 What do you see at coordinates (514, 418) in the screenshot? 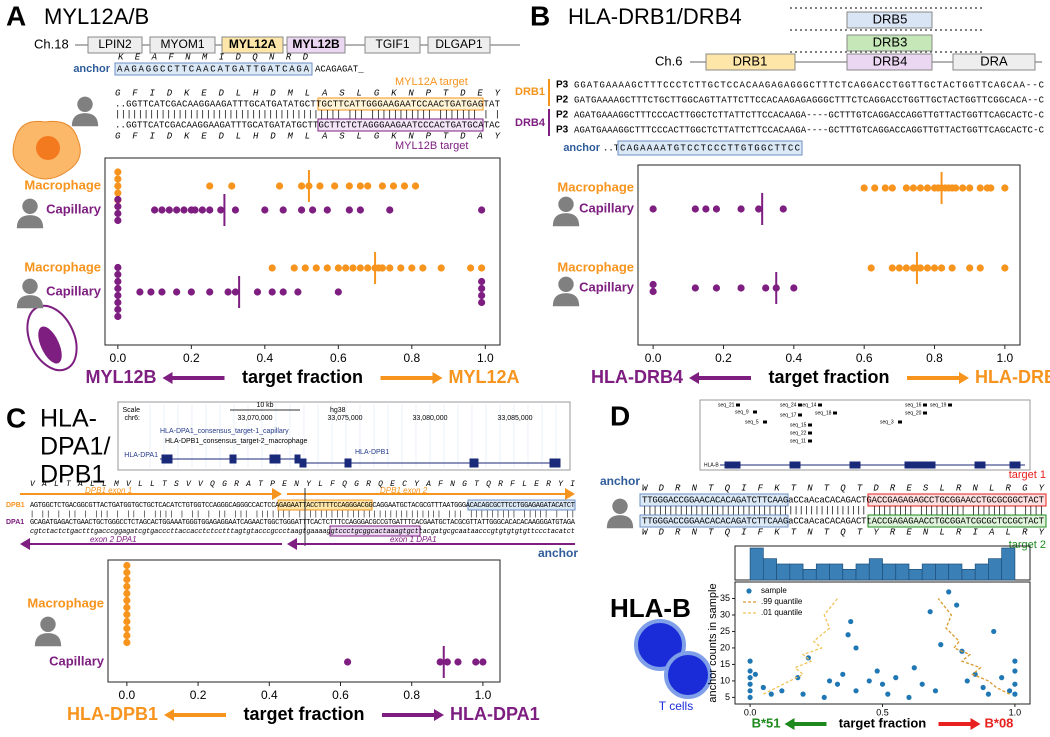
I see `positions: 33,085,000` at bounding box center [514, 418].